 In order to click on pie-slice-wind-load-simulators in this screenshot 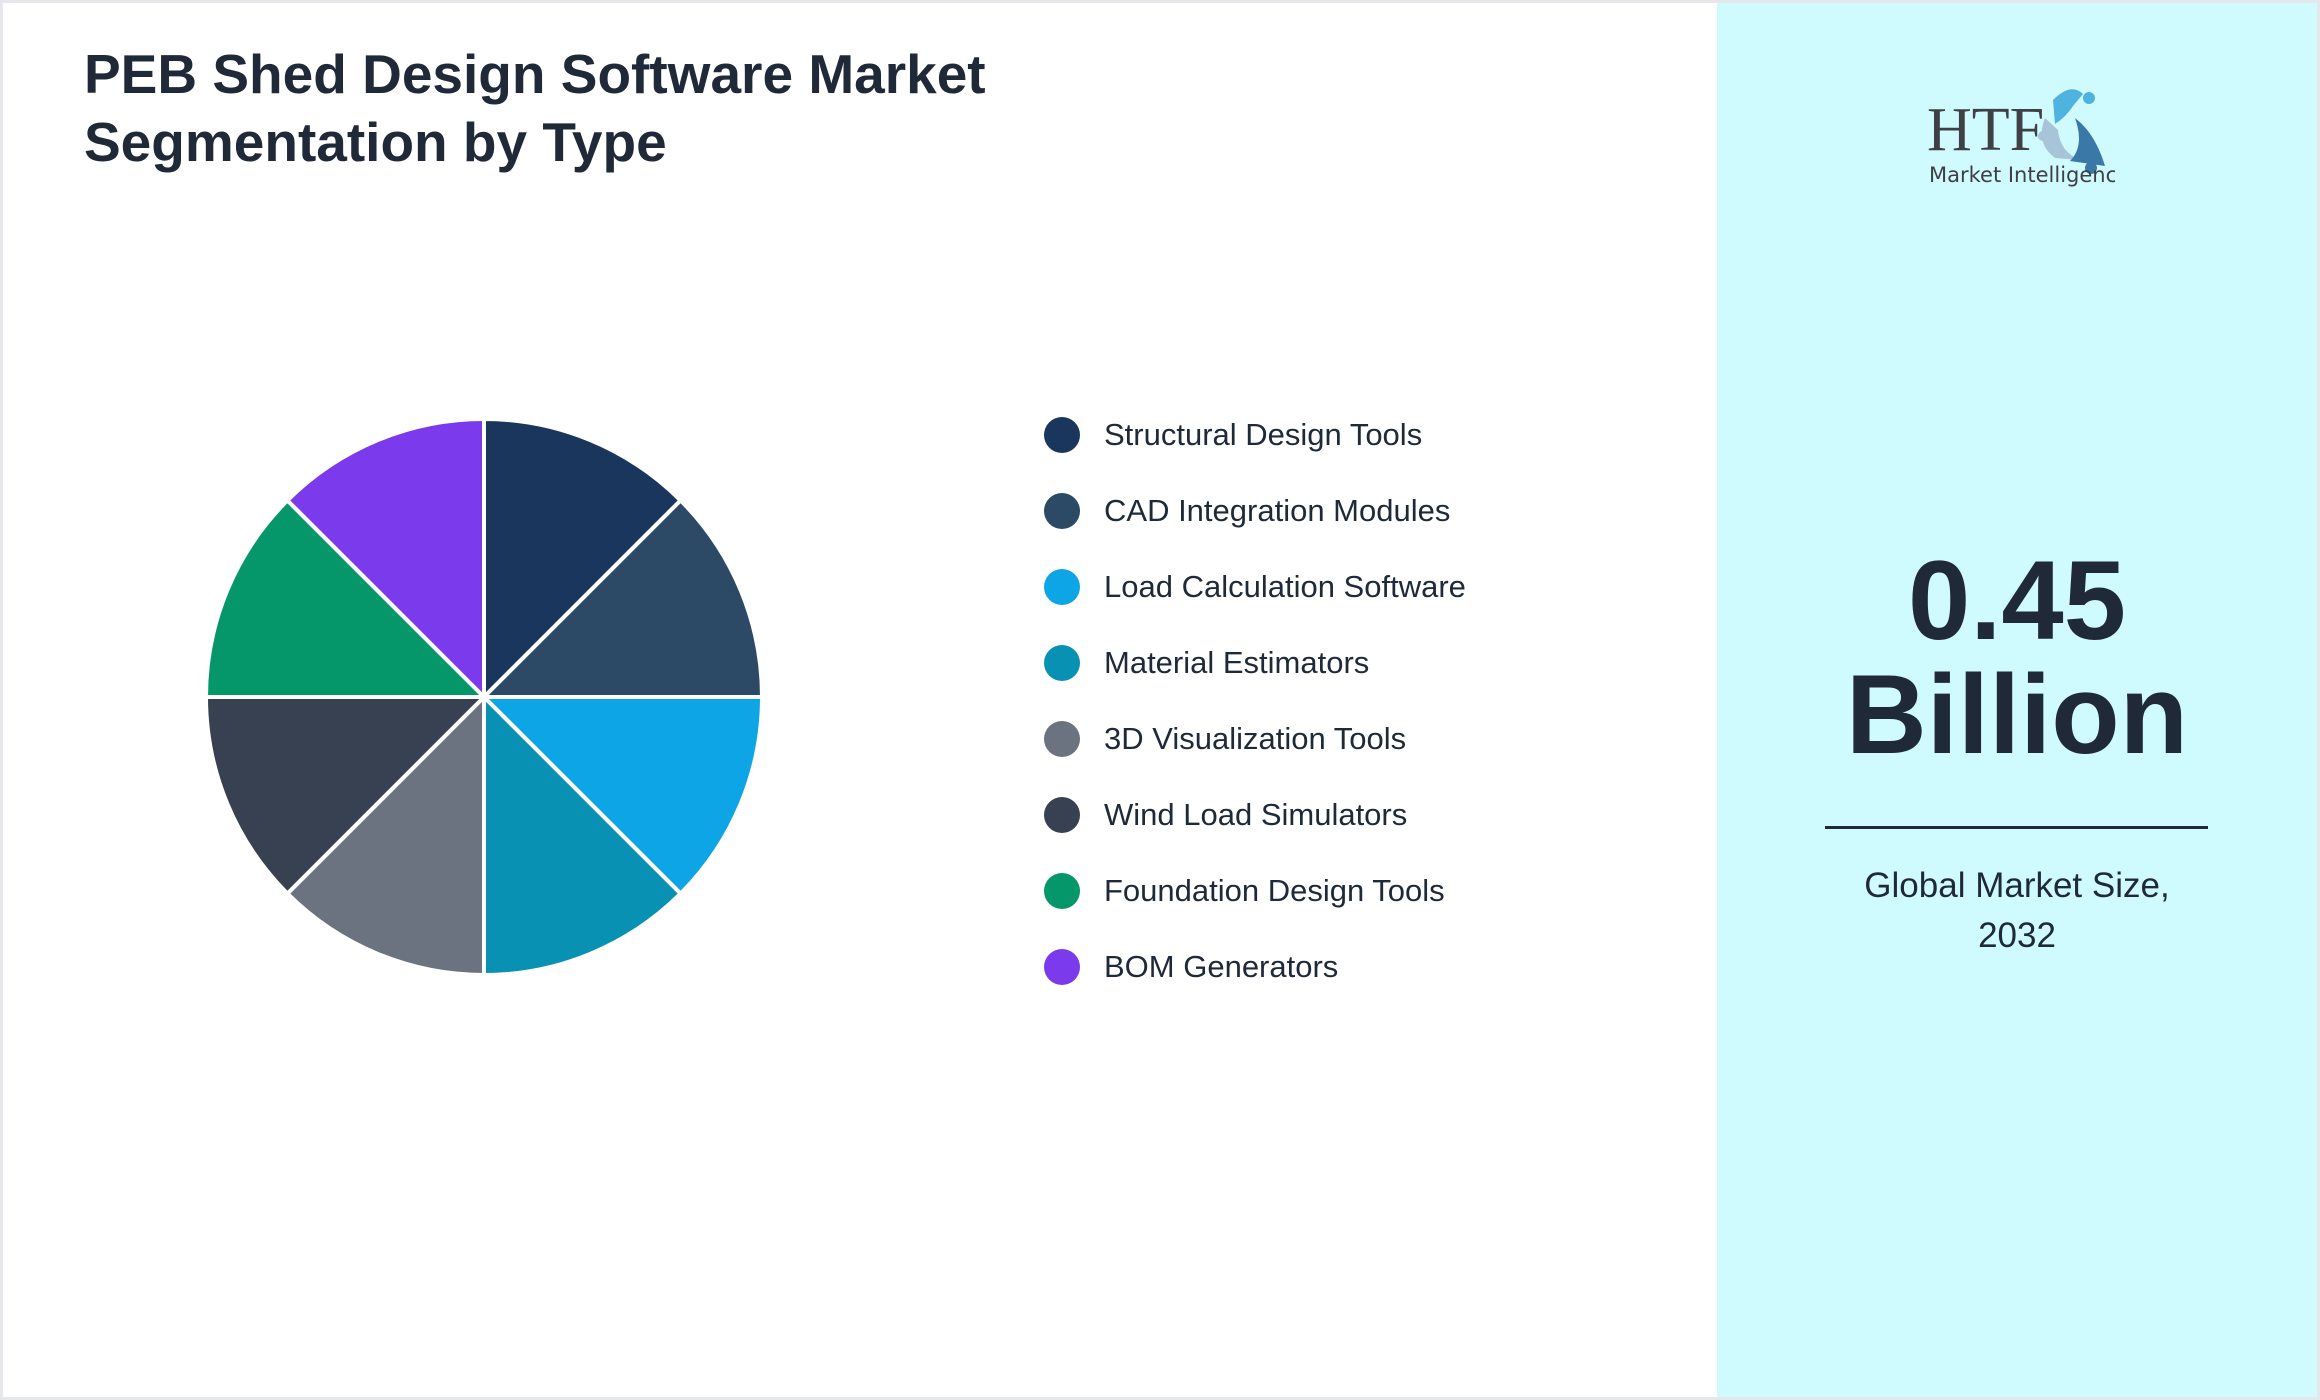, I will do `click(346, 796)`.